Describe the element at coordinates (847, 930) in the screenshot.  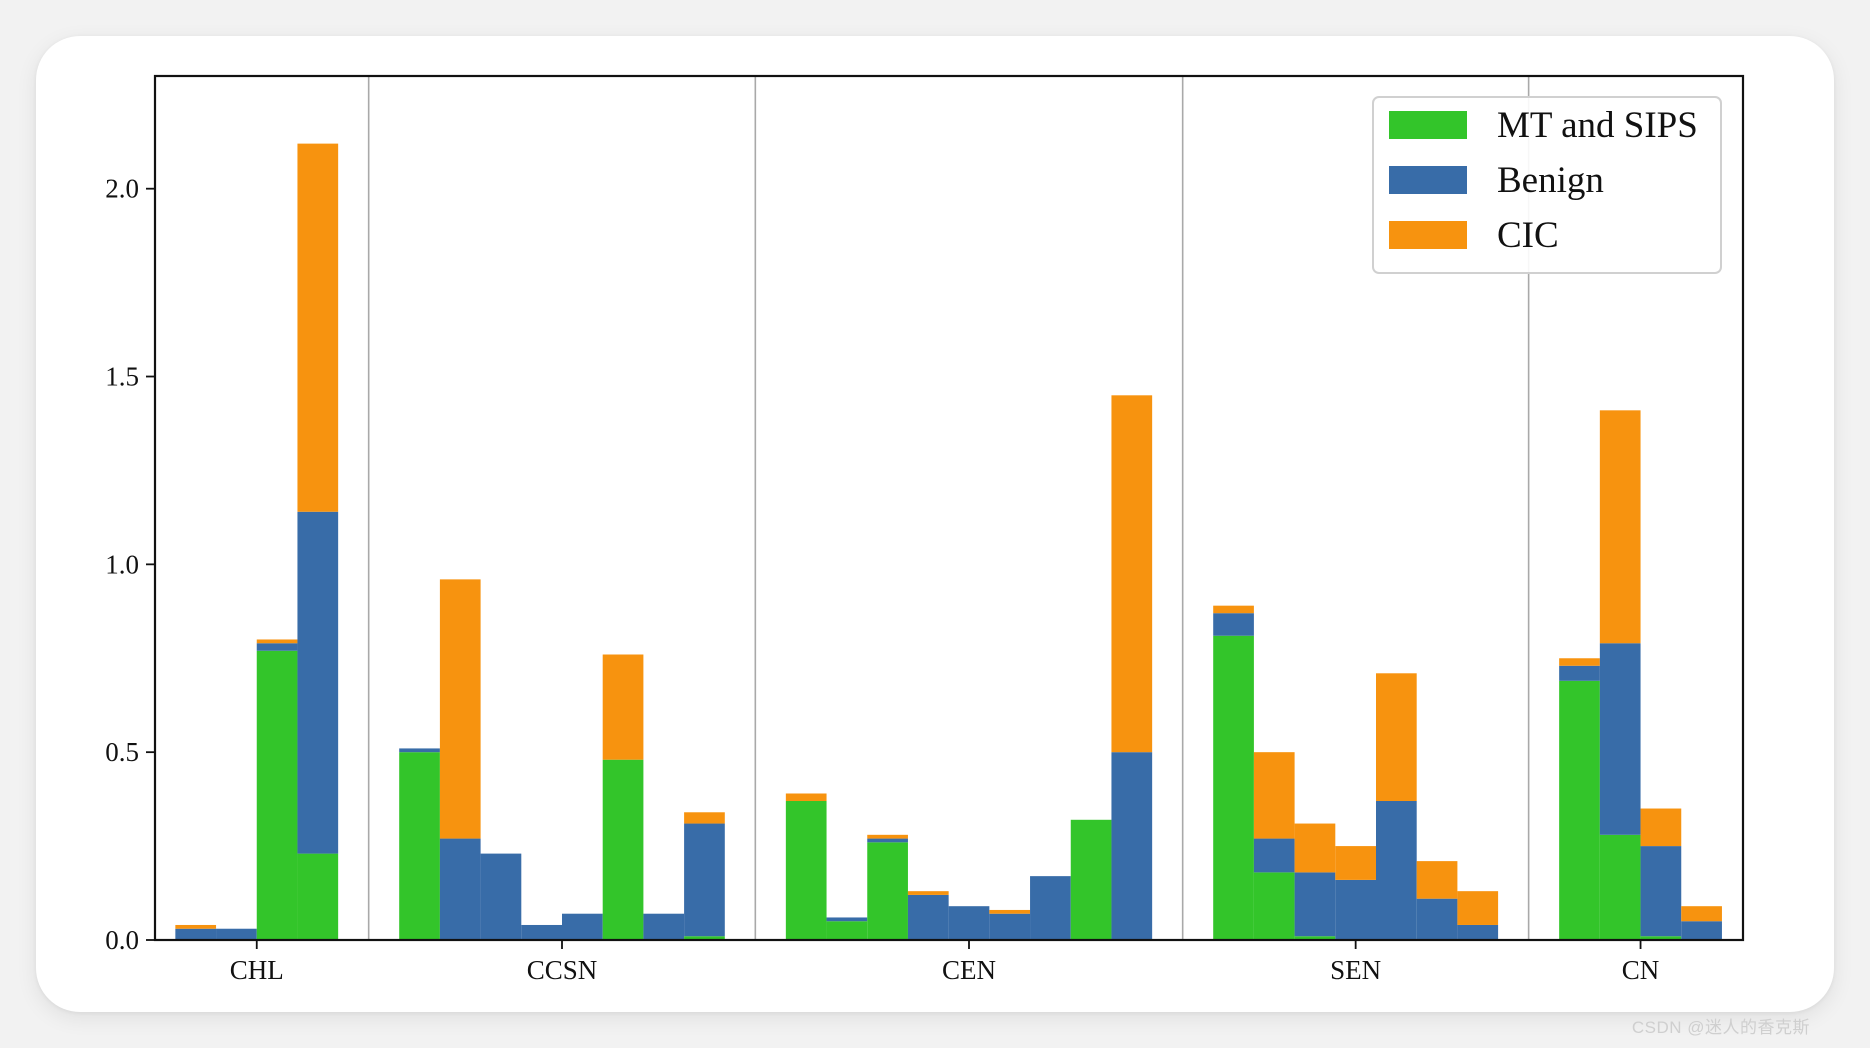
I see `bar-14-mt-and-sips` at that location.